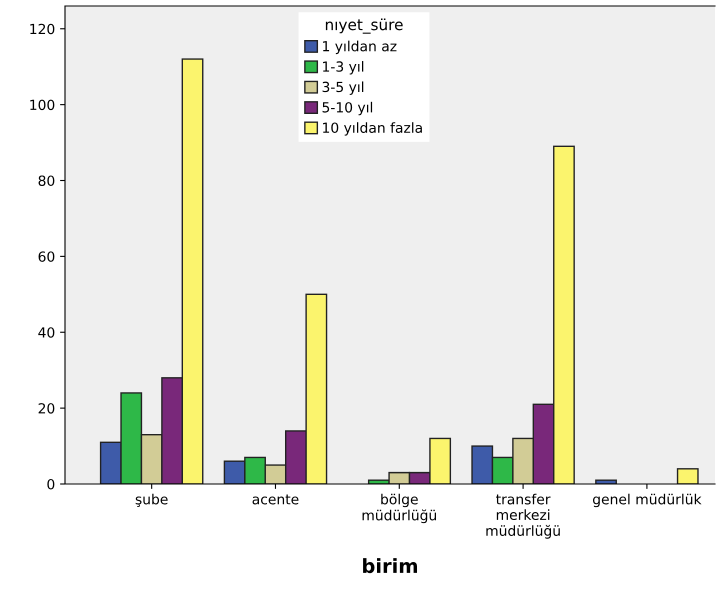  What do you see at coordinates (523, 516) in the screenshot?
I see `x-tick-label: transfer merkezi müdürlüğü` at bounding box center [523, 516].